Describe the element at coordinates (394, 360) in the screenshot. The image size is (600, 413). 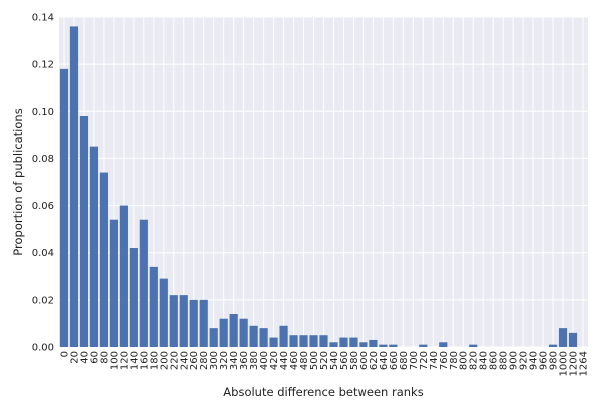
I see `x-tick-label: 660` at that location.